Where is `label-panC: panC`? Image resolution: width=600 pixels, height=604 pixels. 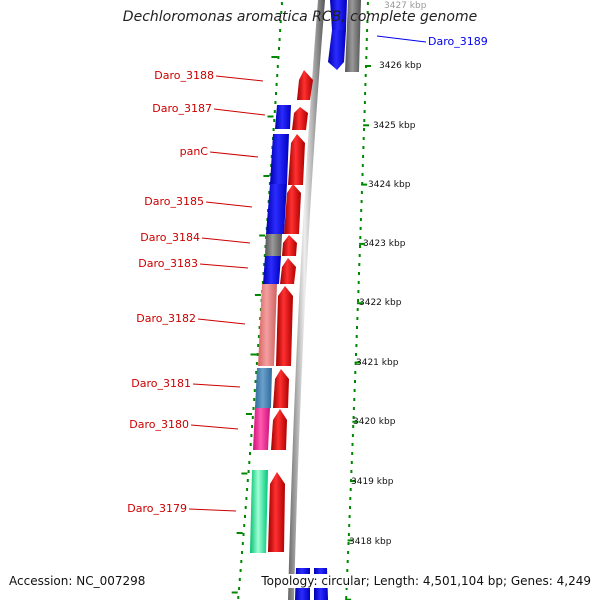 label-panC: panC is located at coordinates (194, 151).